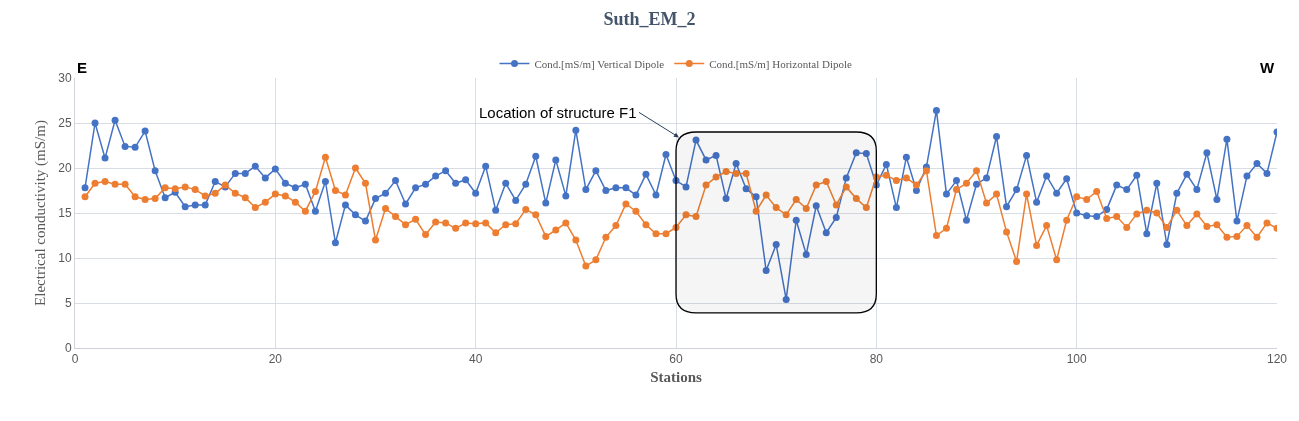 Image resolution: width=1299 pixels, height=421 pixels. What do you see at coordinates (82, 67) in the screenshot?
I see `text: E` at bounding box center [82, 67].